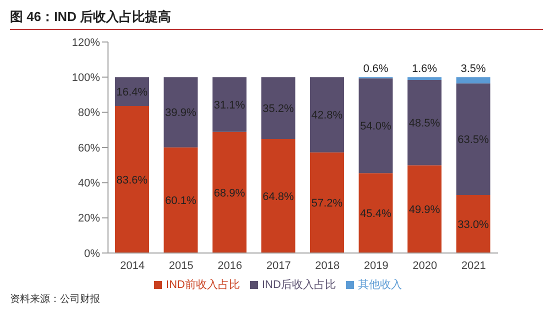 This screenshot has width=551, height=328. Describe the element at coordinates (278, 266) in the screenshot. I see `x-tick-label: 2017` at that location.